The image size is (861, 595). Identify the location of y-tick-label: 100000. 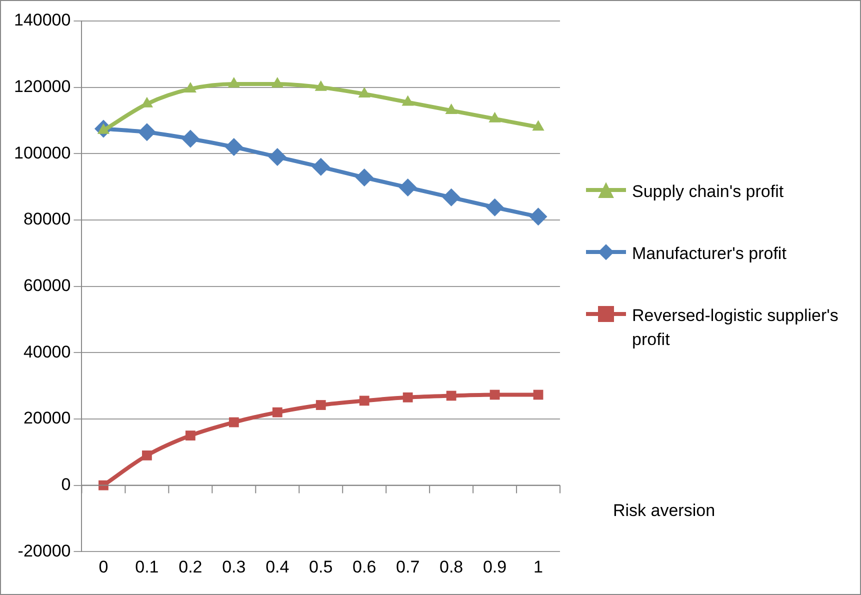
(42, 152).